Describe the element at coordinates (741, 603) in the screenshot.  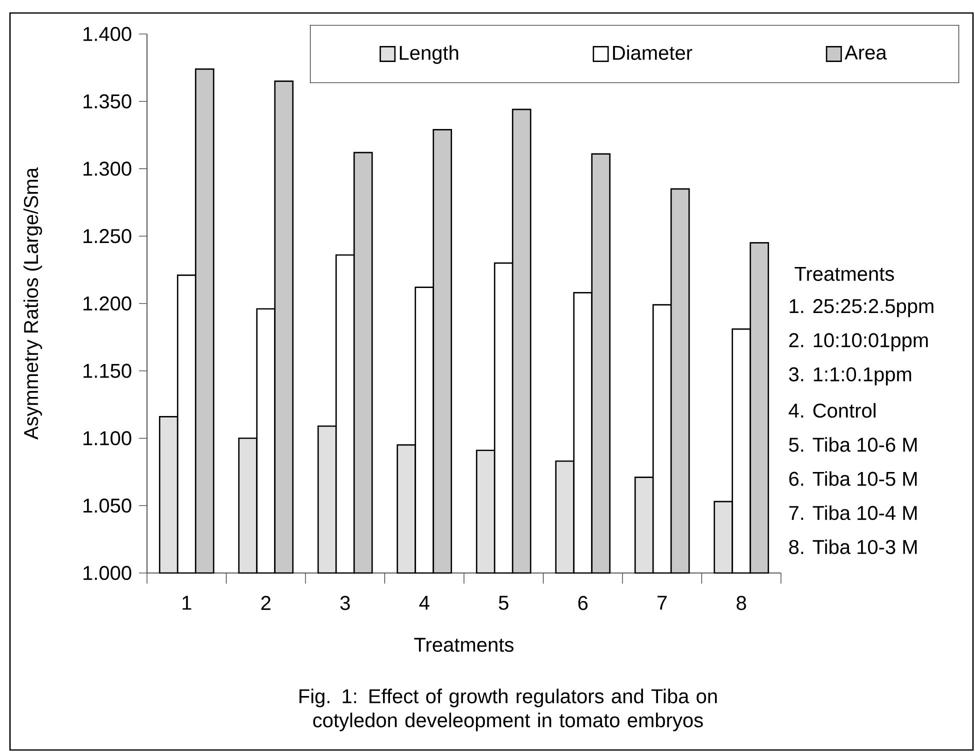
I see `x-tick-label: 8` at that location.